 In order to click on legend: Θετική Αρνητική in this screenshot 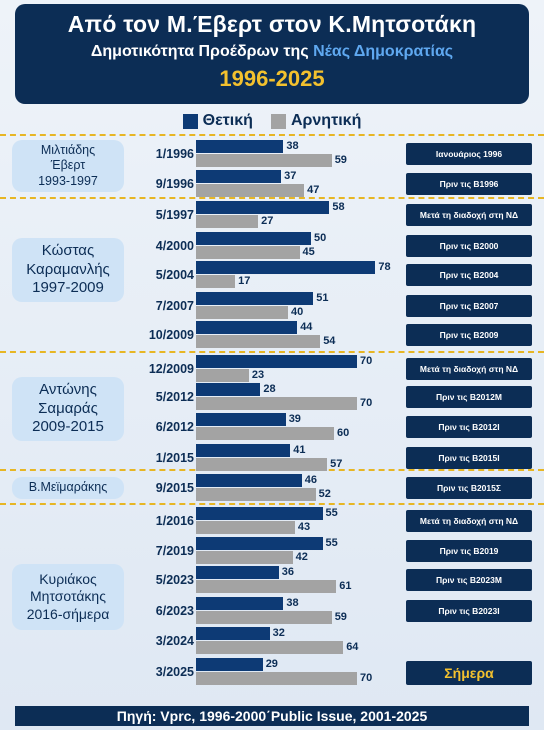, I will do `click(272, 121)`.